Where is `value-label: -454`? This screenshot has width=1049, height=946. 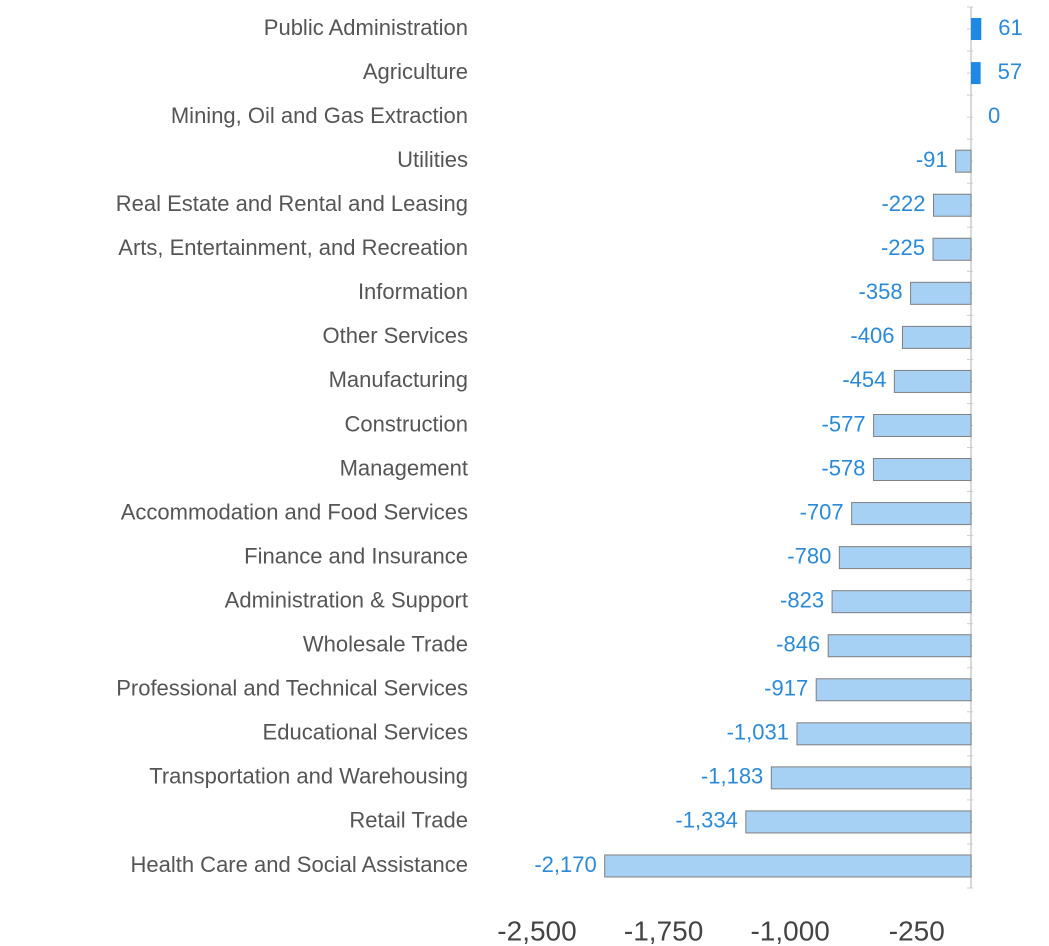 value-label: -454 is located at coordinates (864, 379).